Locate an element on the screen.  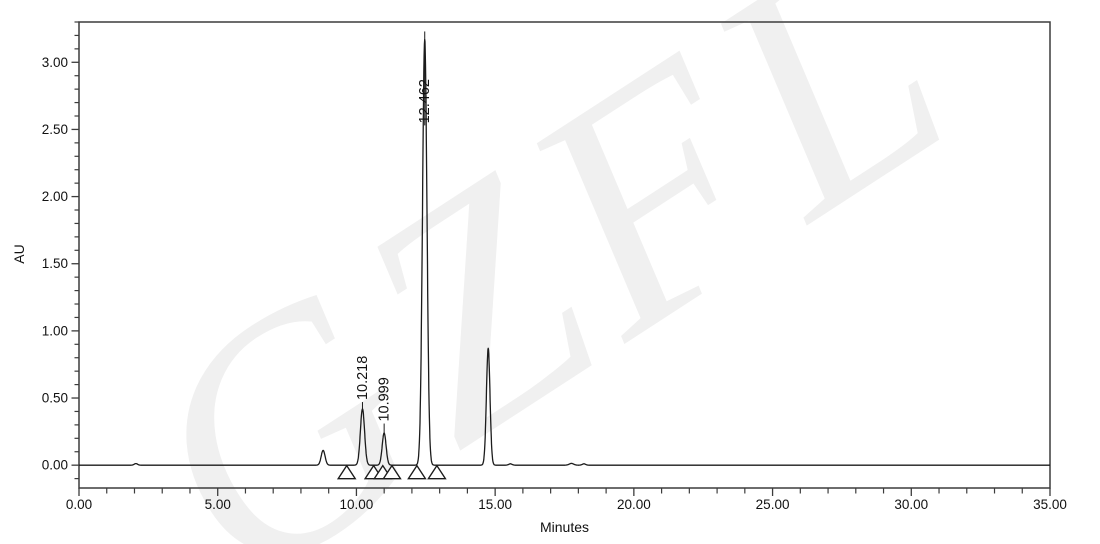
x-tick-label: 5.00 is located at coordinates (218, 504).